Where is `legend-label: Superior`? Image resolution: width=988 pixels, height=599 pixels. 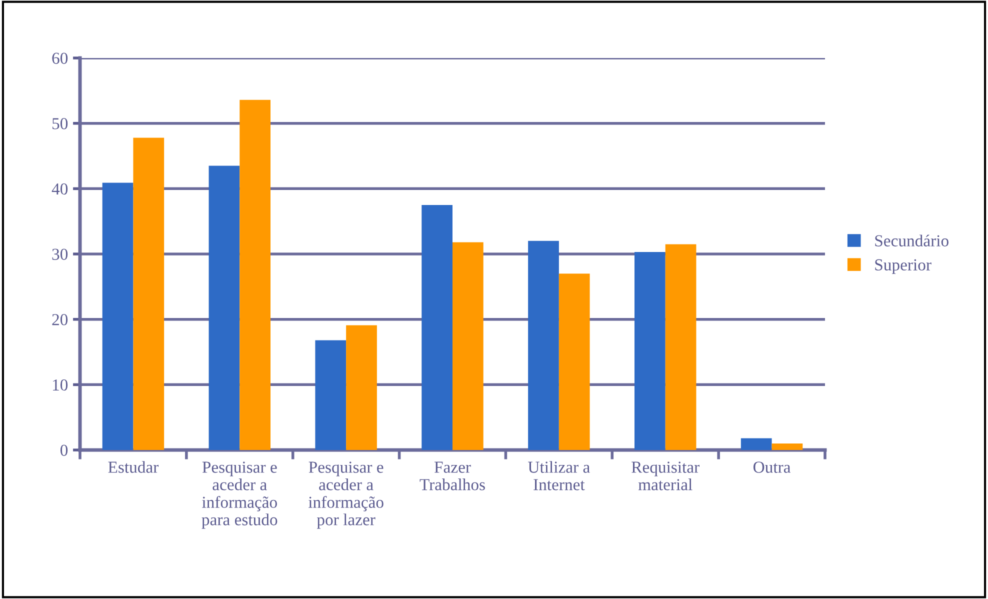
legend-label: Superior is located at coordinates (903, 266).